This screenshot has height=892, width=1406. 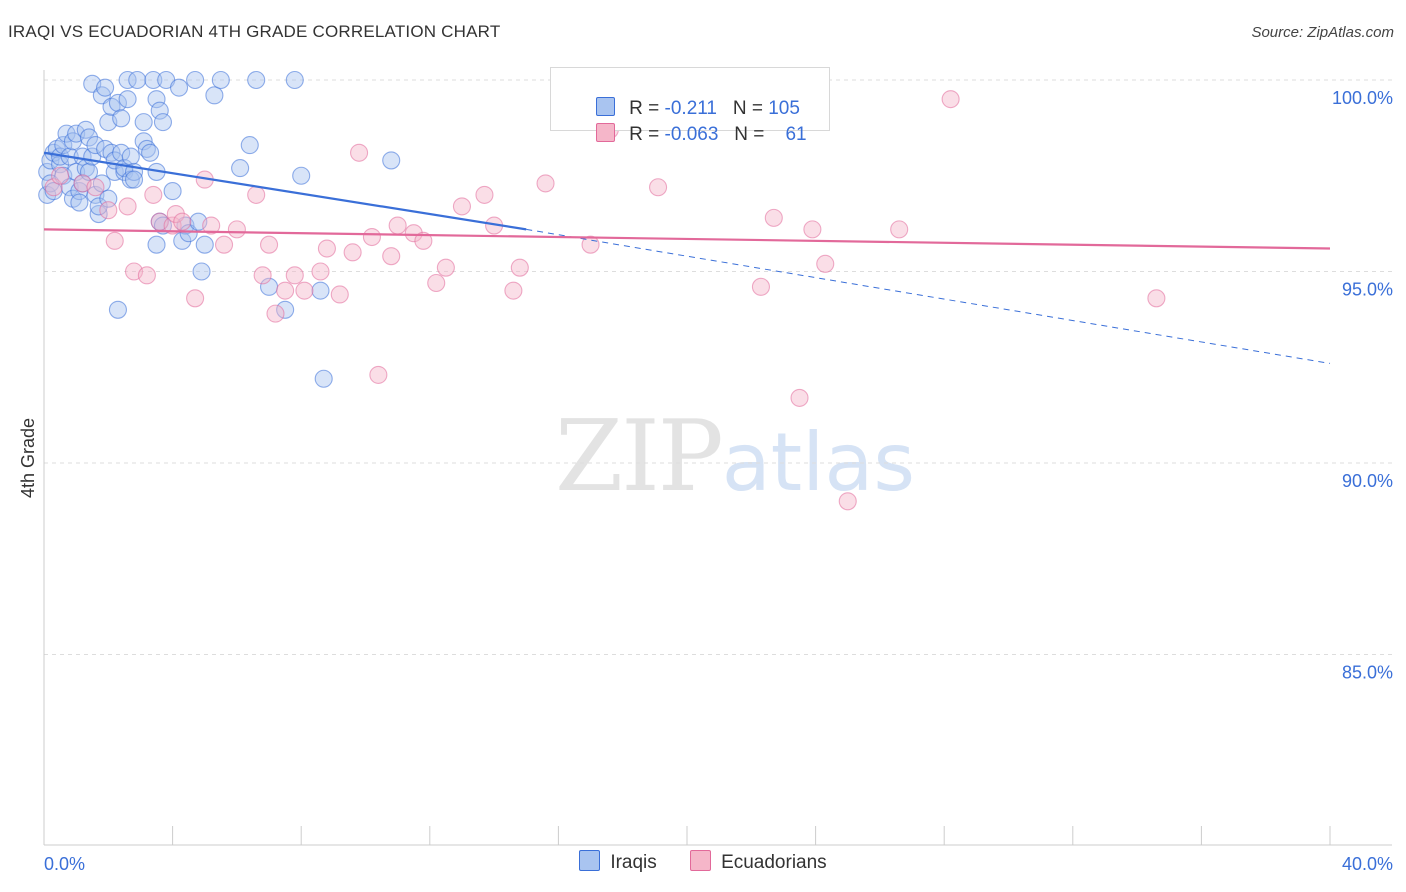 I want to click on watermark: ZIPatlas, so click(x=735, y=457).